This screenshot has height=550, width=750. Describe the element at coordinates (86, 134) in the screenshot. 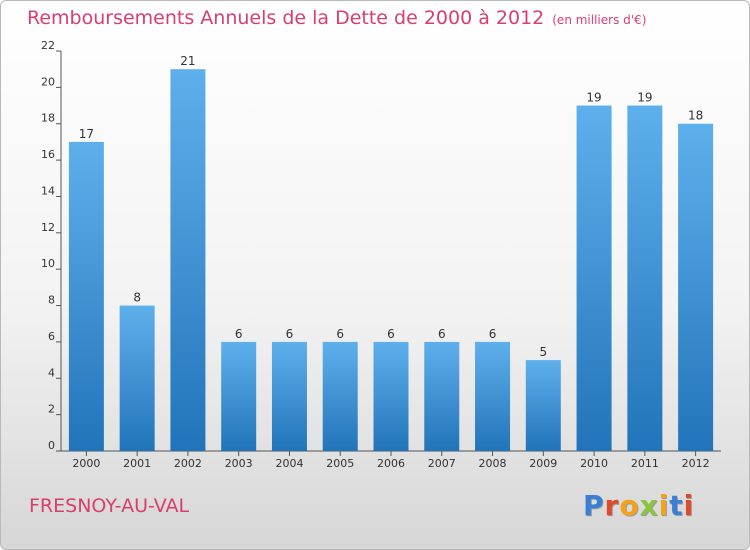

I see `data-label-2000: 17` at that location.